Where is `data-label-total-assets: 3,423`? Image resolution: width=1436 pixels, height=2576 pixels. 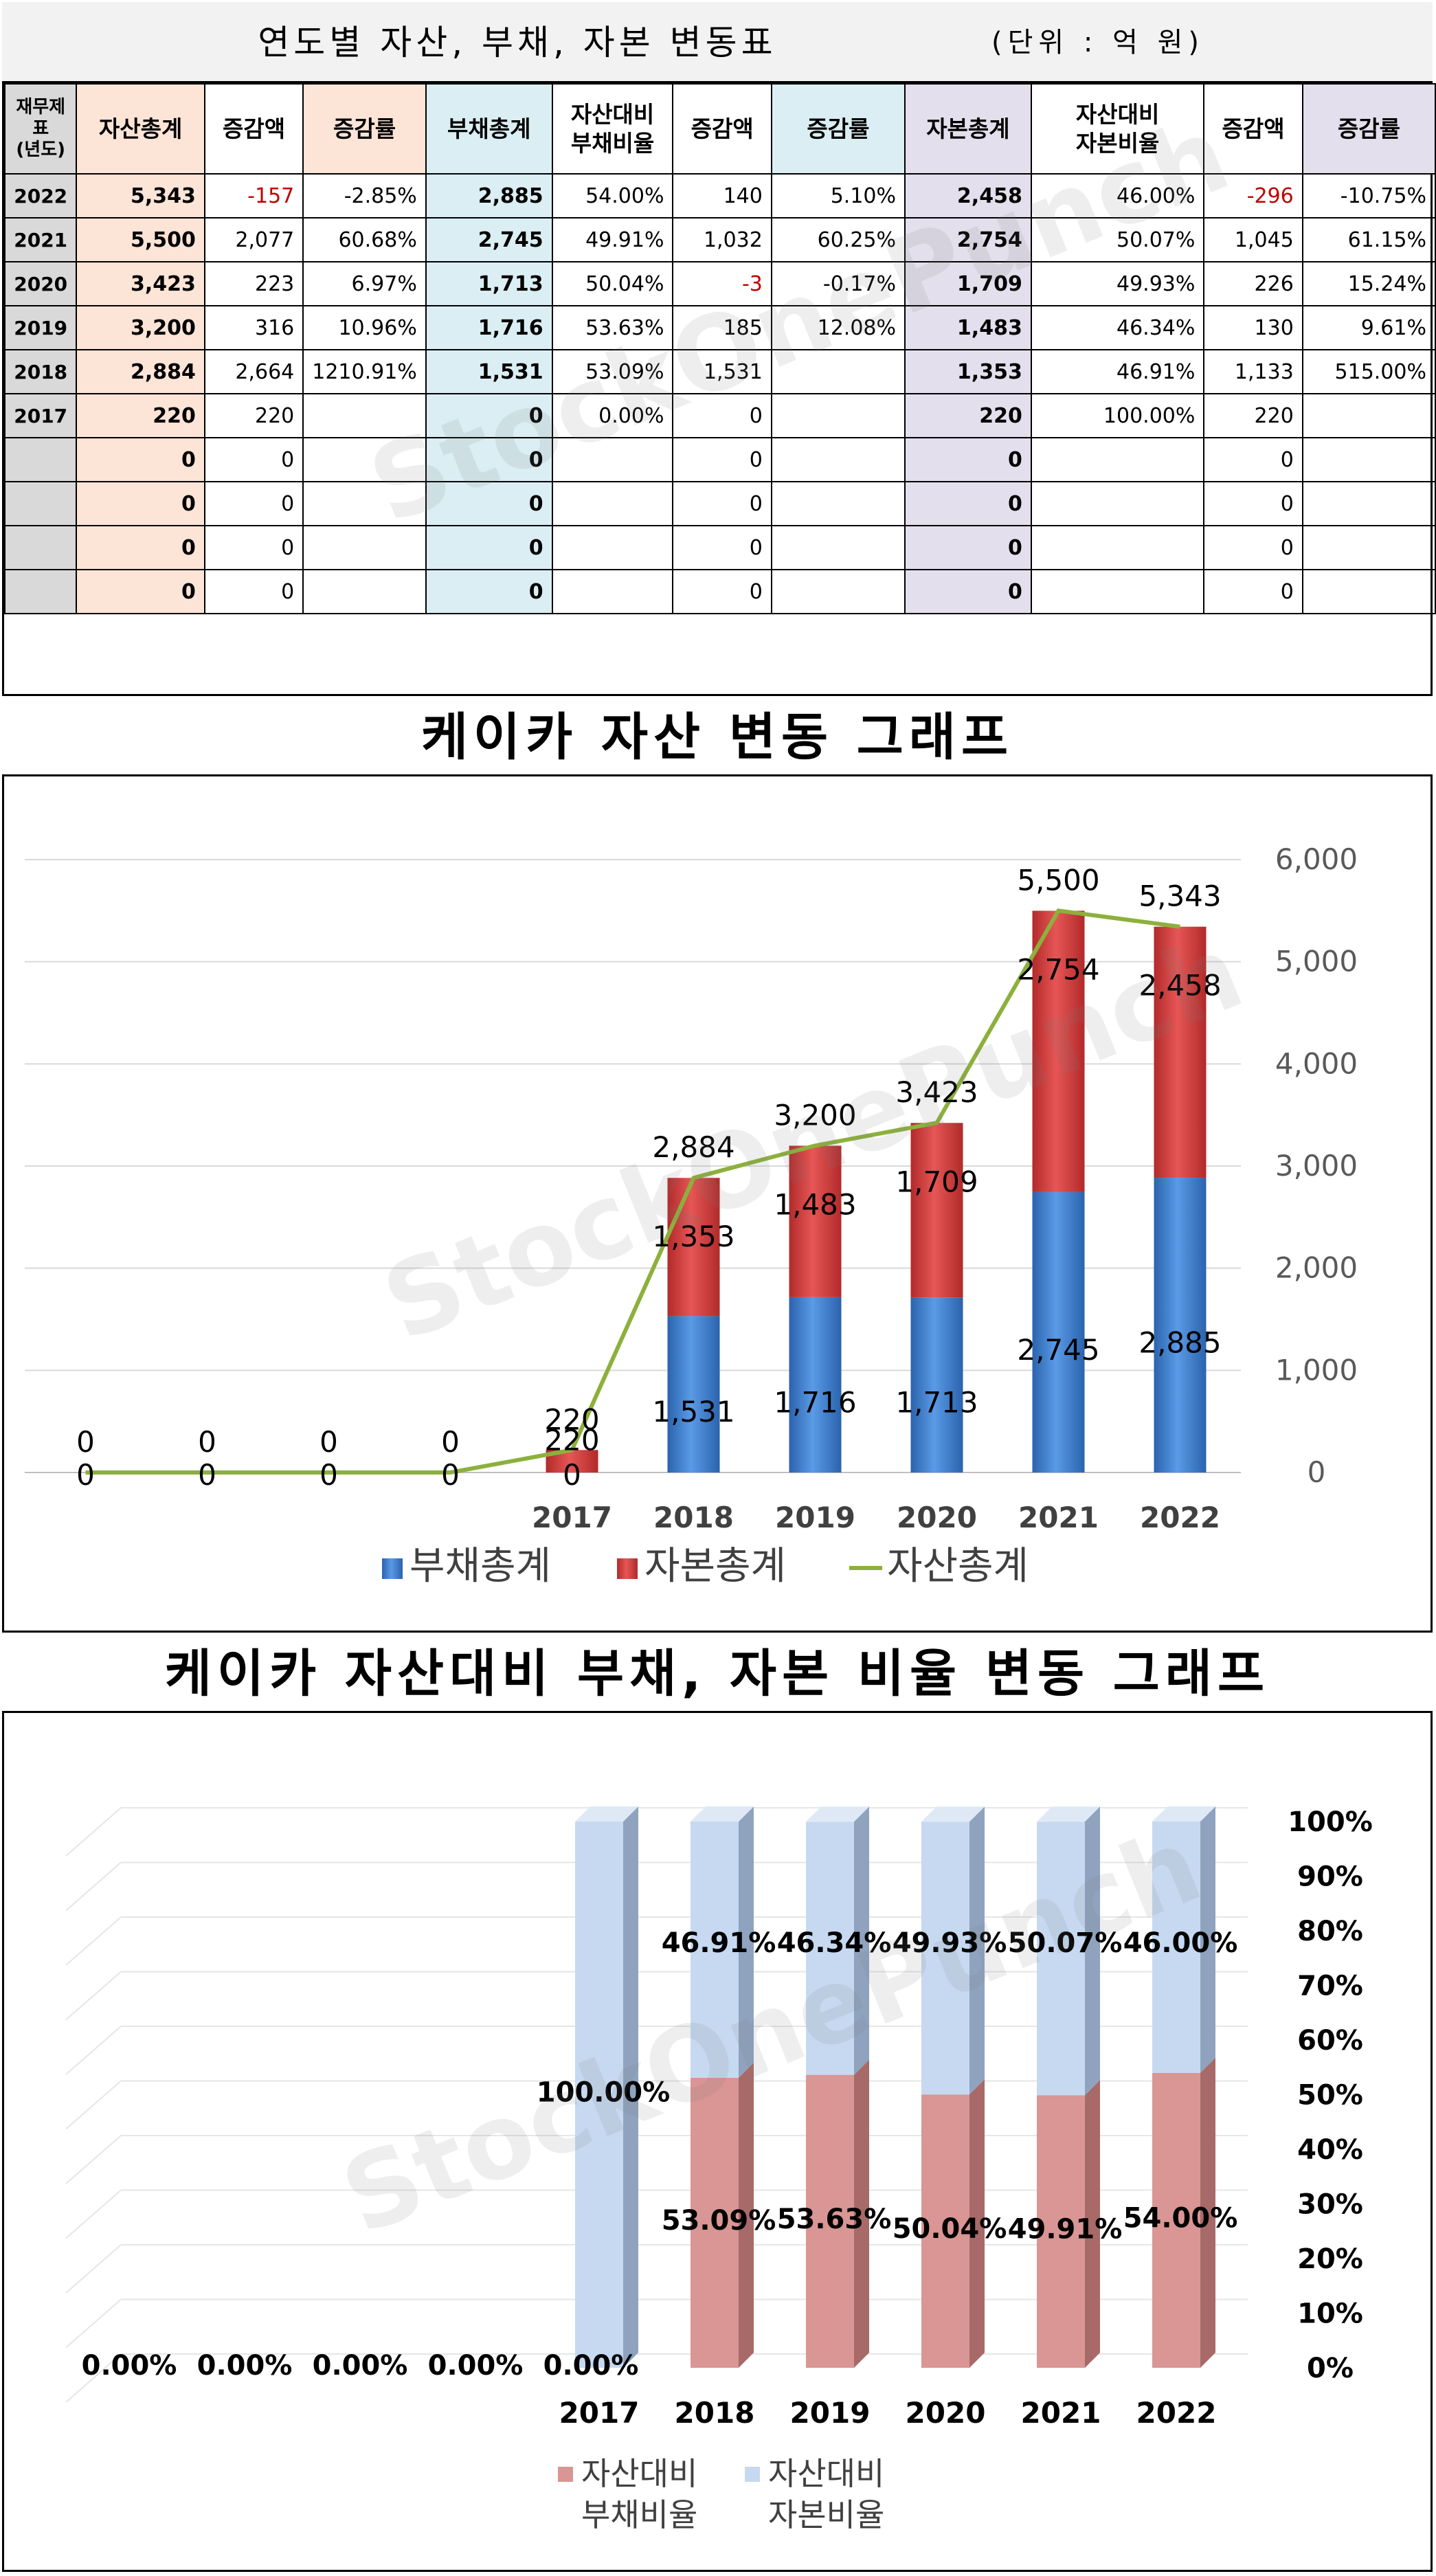 data-label-total-assets: 3,423 is located at coordinates (936, 1092).